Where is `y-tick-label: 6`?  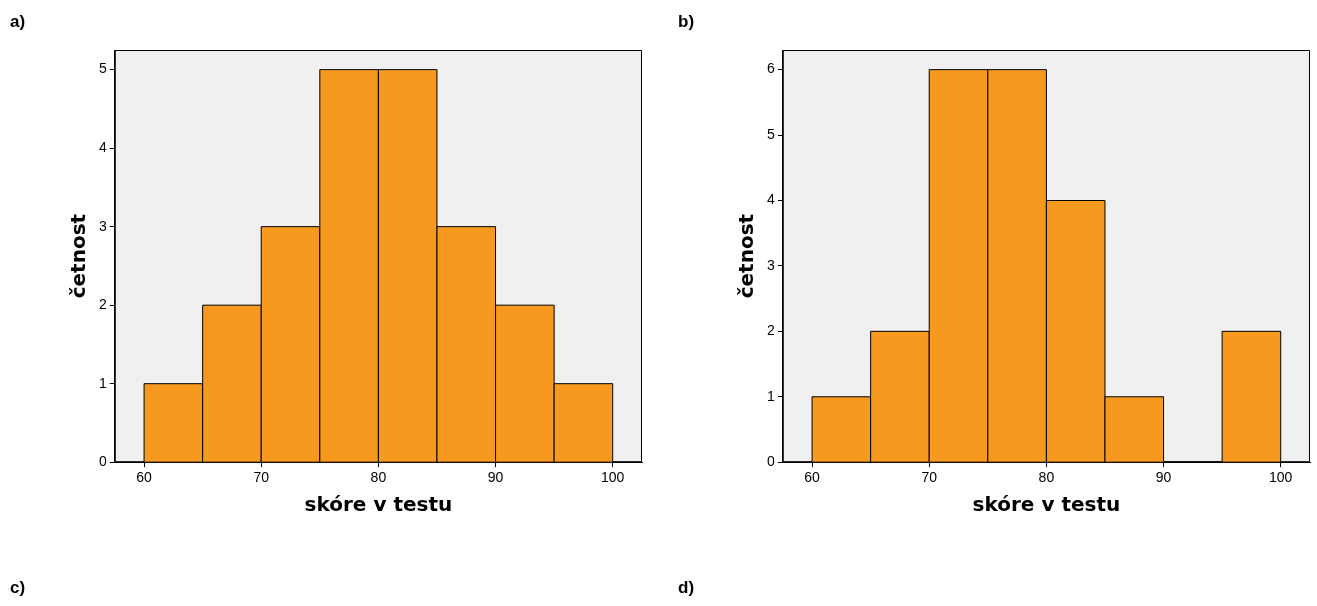
y-tick-label: 6 is located at coordinates (770, 68).